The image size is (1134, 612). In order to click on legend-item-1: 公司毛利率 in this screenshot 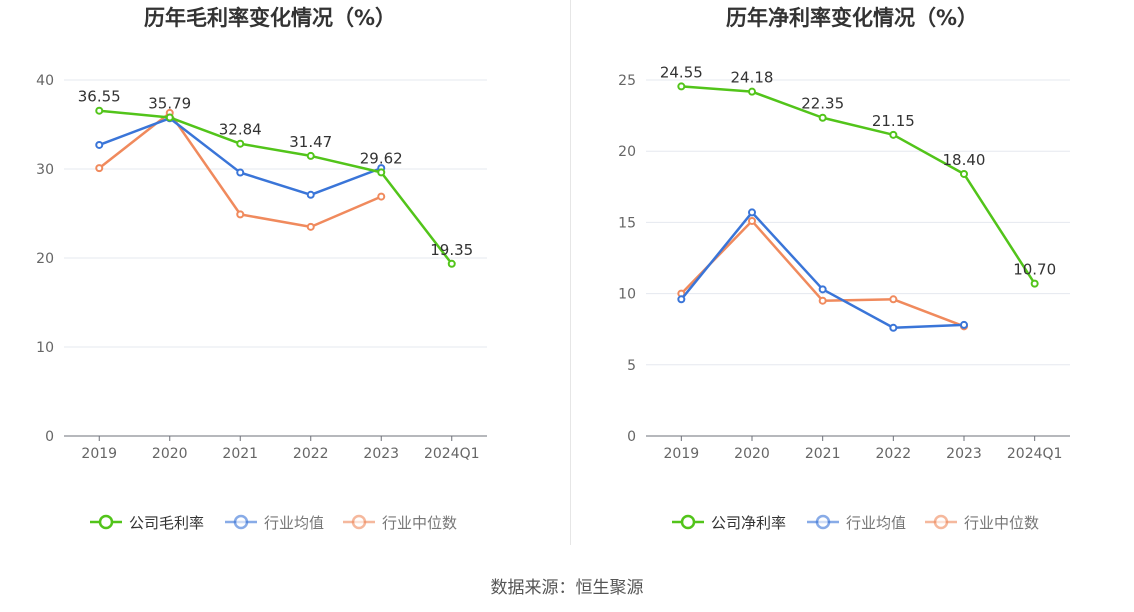, I will do `click(147, 523)`.